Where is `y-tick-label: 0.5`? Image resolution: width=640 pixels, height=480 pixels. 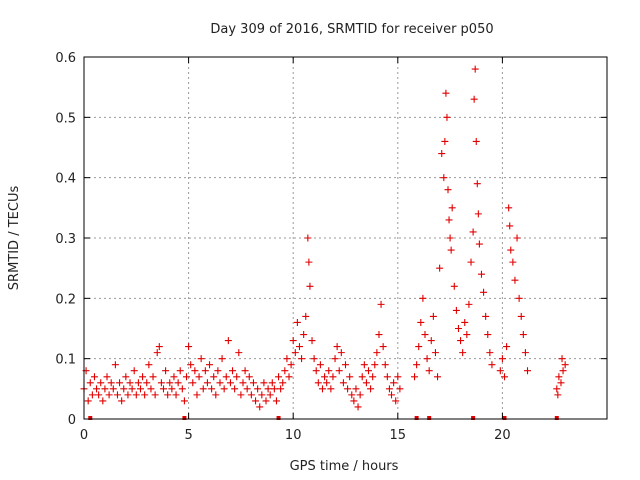 y-tick-label: 0.5 is located at coordinates (65, 118).